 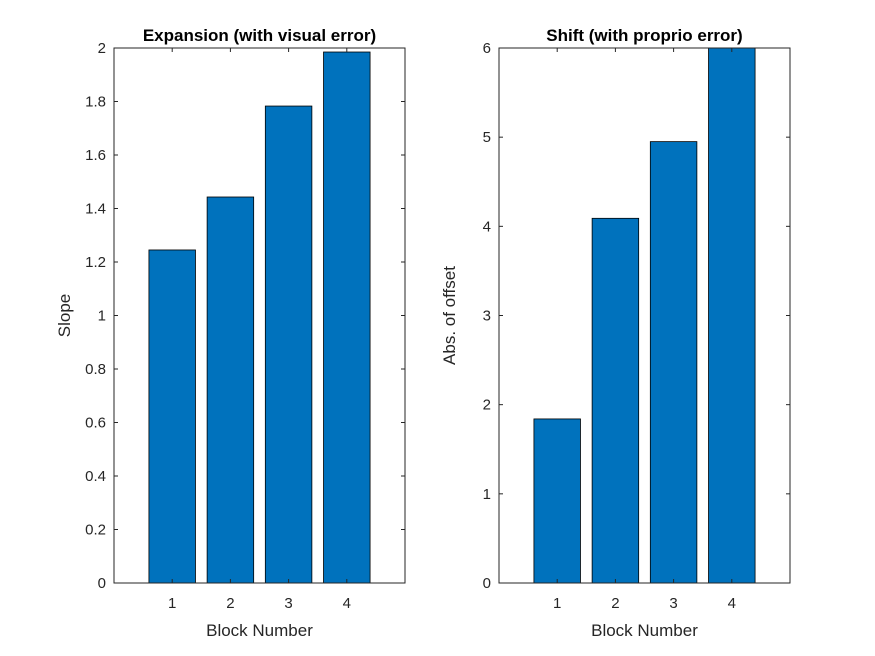 What do you see at coordinates (644, 35) in the screenshot?
I see `chart-title: Shift (with proprio error)` at bounding box center [644, 35].